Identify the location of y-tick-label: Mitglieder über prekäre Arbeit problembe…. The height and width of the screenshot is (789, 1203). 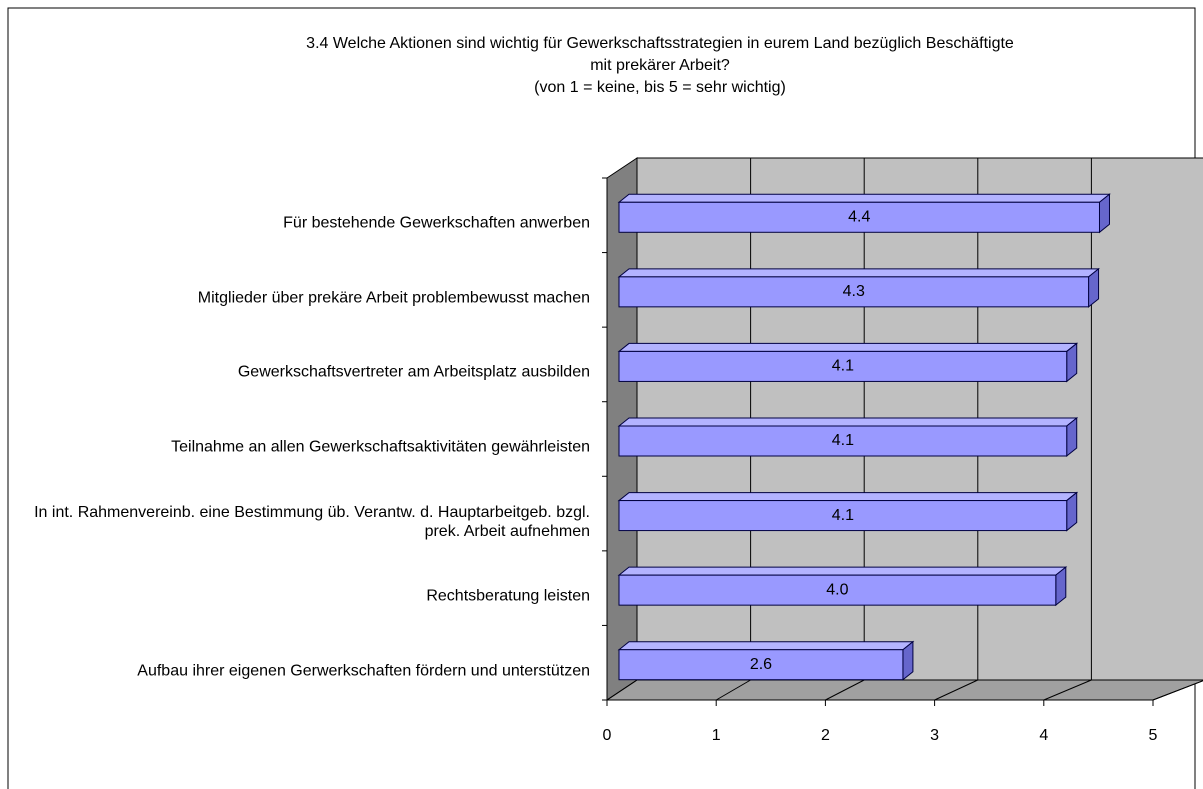
(393, 298).